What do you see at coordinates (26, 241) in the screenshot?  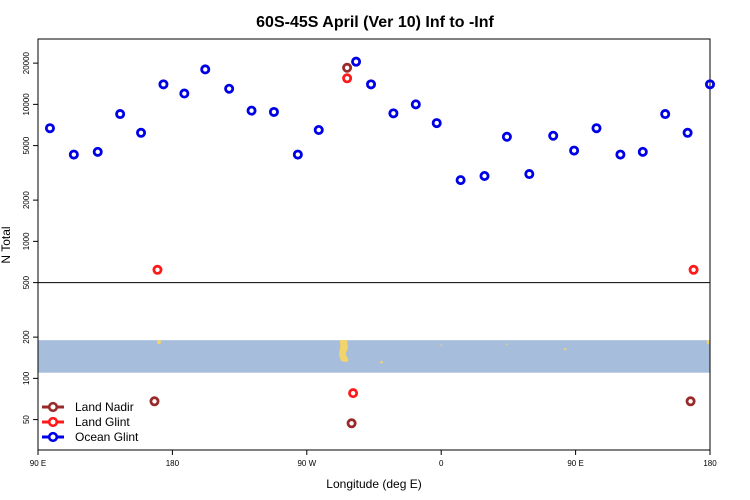 I see `y-tick-label: 1000` at bounding box center [26, 241].